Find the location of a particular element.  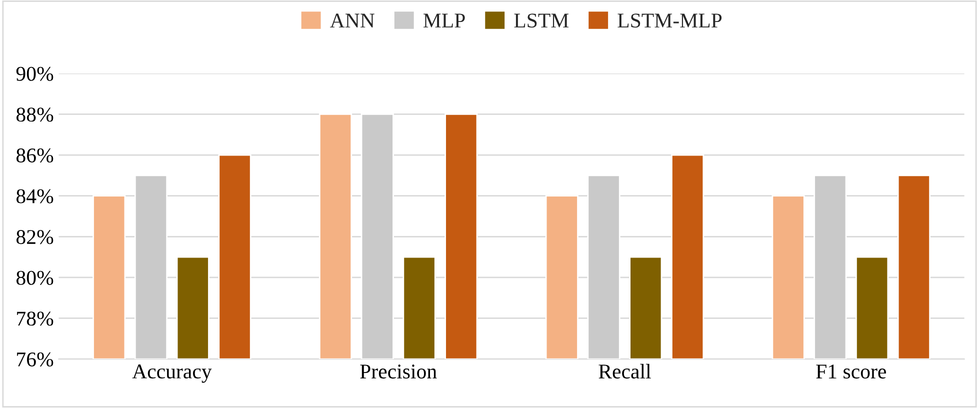

legend-label: LSTM-MLP is located at coordinates (670, 21).